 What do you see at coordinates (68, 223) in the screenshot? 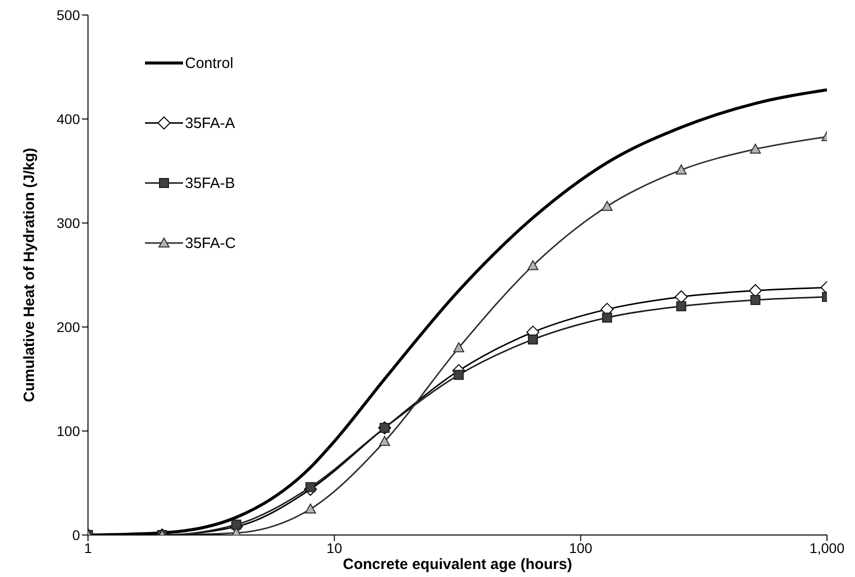
I see `y-tick-label: 300` at bounding box center [68, 223].